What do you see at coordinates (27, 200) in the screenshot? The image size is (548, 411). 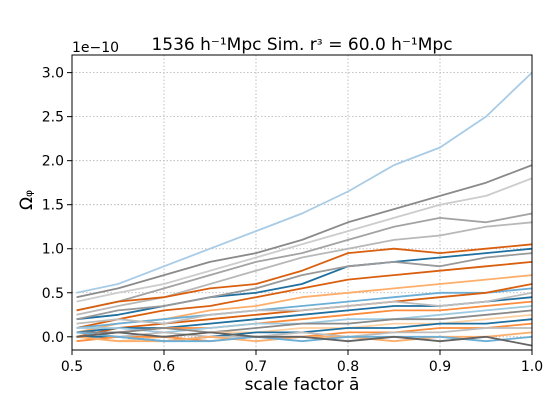 I see `y-axis-title: Ωᵩ` at bounding box center [27, 200].